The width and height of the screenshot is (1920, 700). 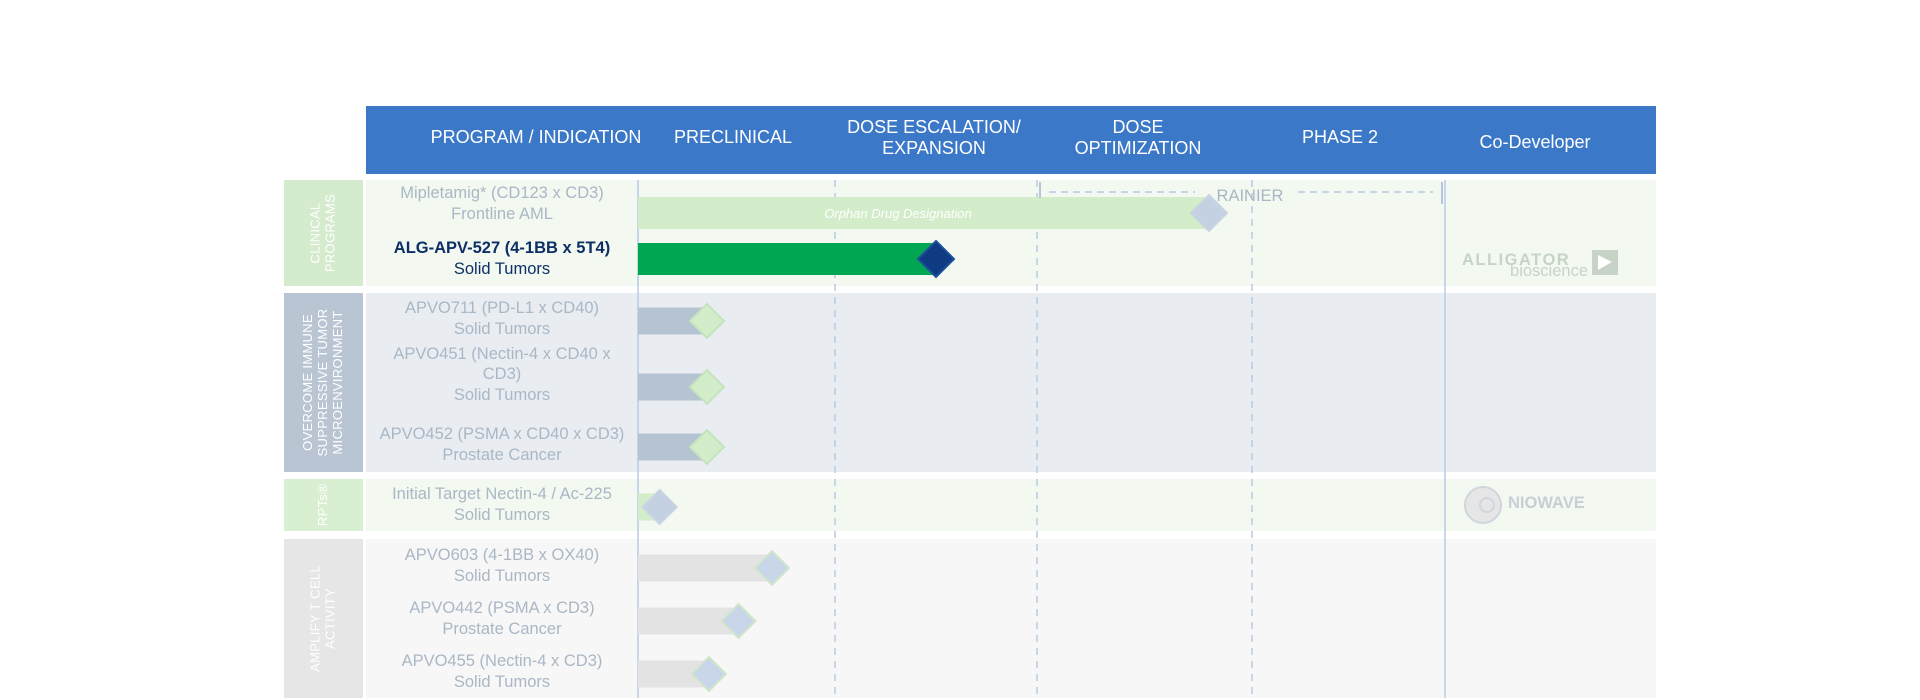 I want to click on header-col-0: PROGRAM / INDICATION, so click(x=536, y=137).